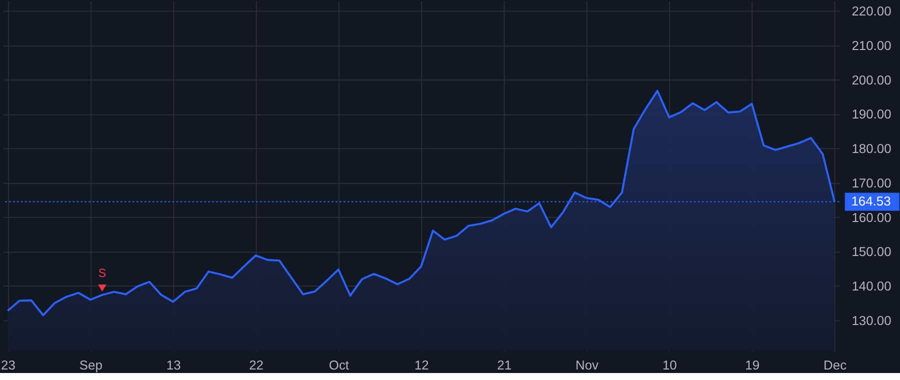 Image resolution: width=900 pixels, height=380 pixels. I want to click on y-tick-label: 190.00, so click(872, 114).